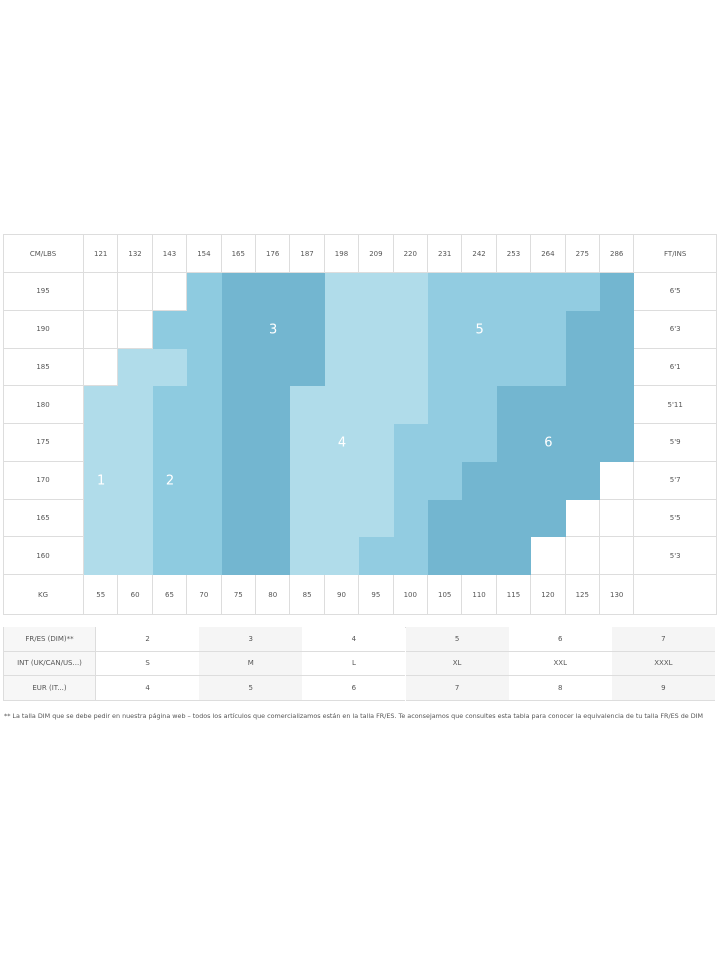  Describe the element at coordinates (135, 253) in the screenshot. I see `lbs-header-cell: 132` at that location.